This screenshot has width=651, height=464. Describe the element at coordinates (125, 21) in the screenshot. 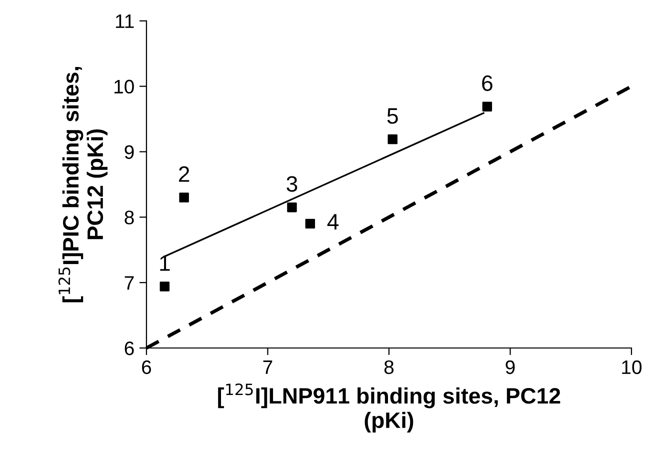

I see `y-tick-label: 11` at that location.